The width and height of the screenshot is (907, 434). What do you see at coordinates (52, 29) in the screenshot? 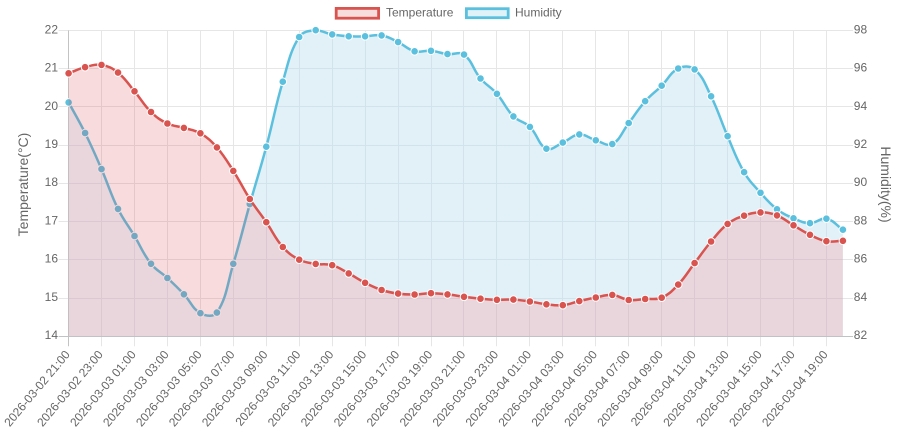
I see `svg-text: 22` at bounding box center [52, 29].